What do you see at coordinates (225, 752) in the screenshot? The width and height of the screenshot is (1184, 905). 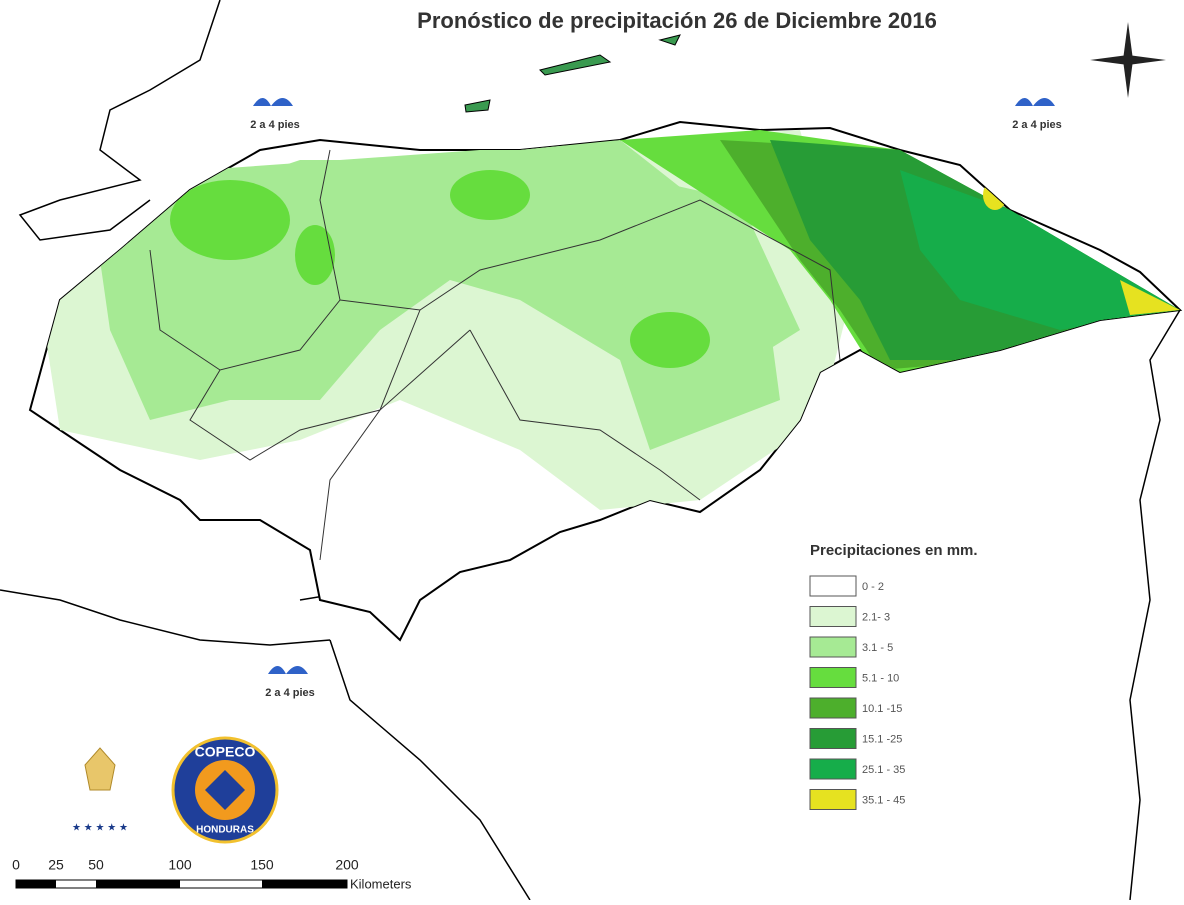 I see `copeco-name: COPECO` at bounding box center [225, 752].